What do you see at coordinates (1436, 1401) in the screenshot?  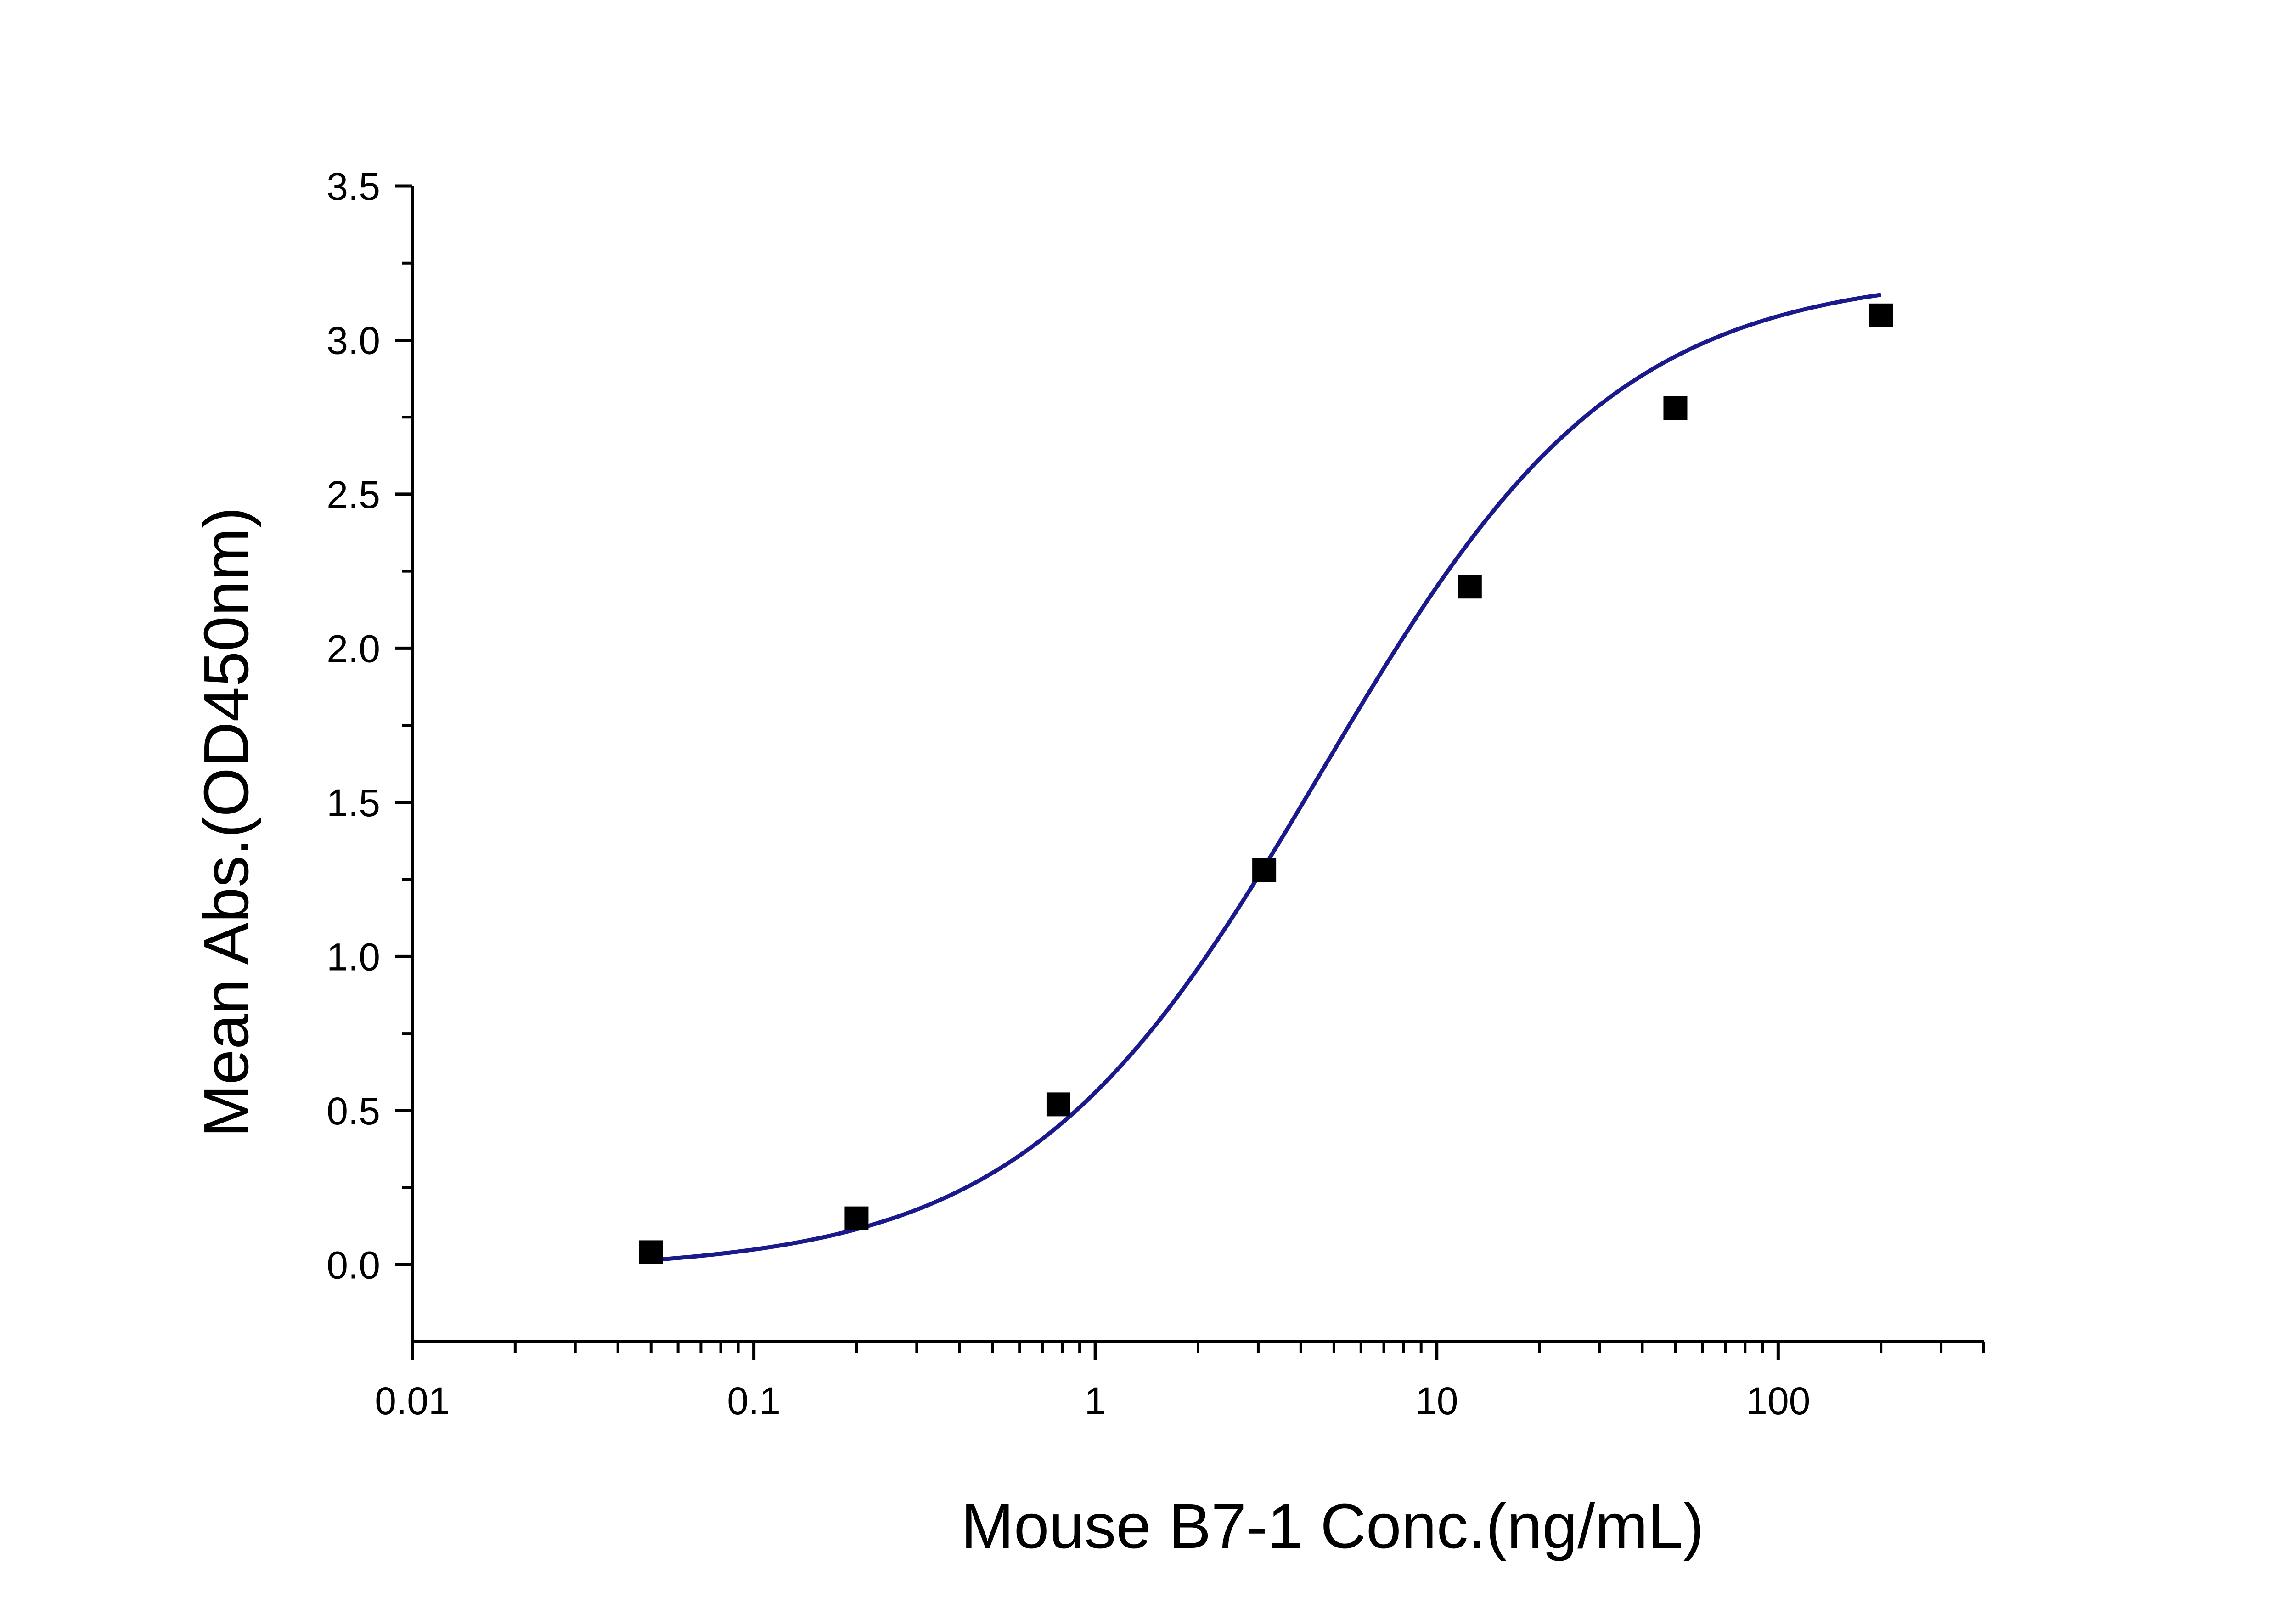 I see `x-tick-label: 10` at bounding box center [1436, 1401].